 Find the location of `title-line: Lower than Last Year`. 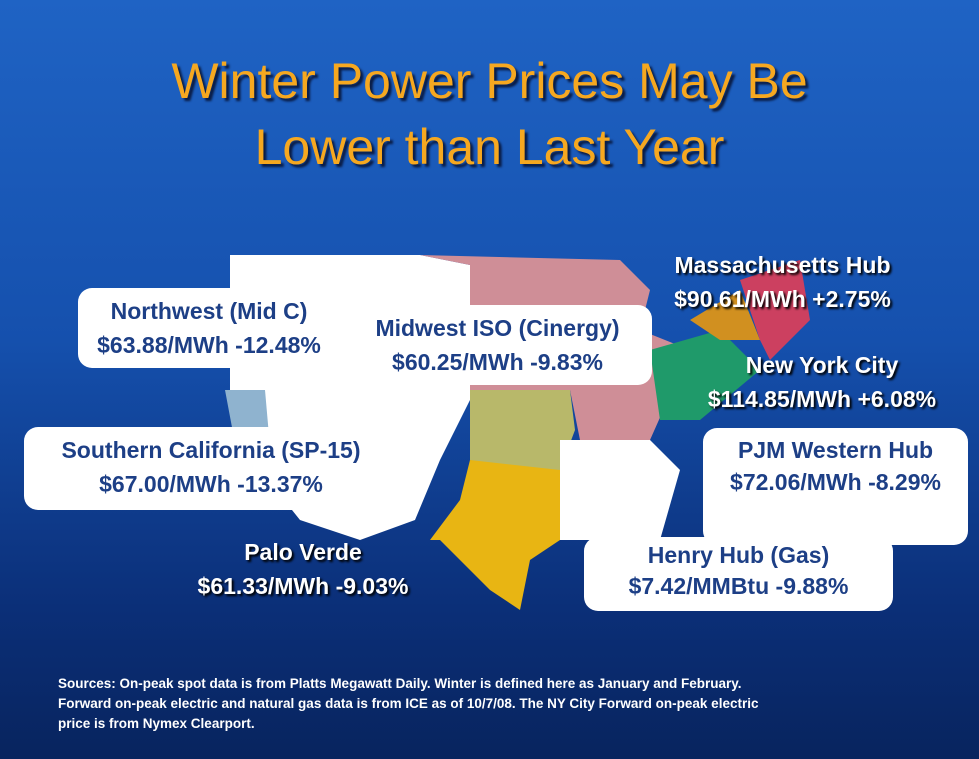

title-line: Lower than Last Year is located at coordinates (489, 147).